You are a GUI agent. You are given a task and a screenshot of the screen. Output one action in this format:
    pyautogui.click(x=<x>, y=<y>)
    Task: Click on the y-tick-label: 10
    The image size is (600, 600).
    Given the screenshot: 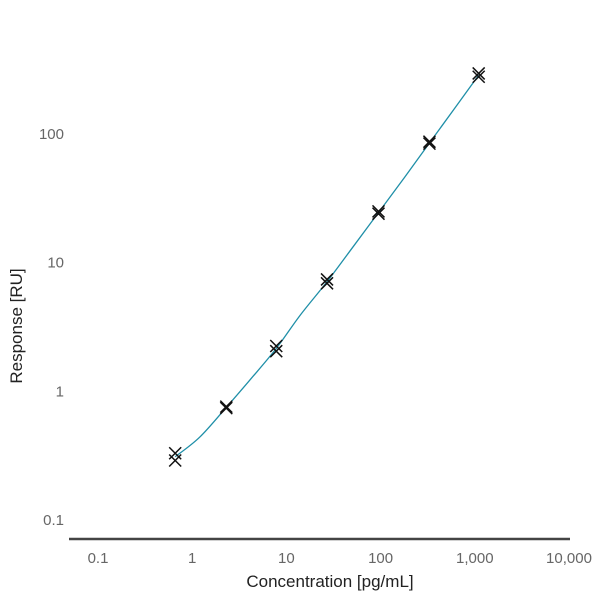 What is the action you would take?
    pyautogui.click(x=55, y=263)
    